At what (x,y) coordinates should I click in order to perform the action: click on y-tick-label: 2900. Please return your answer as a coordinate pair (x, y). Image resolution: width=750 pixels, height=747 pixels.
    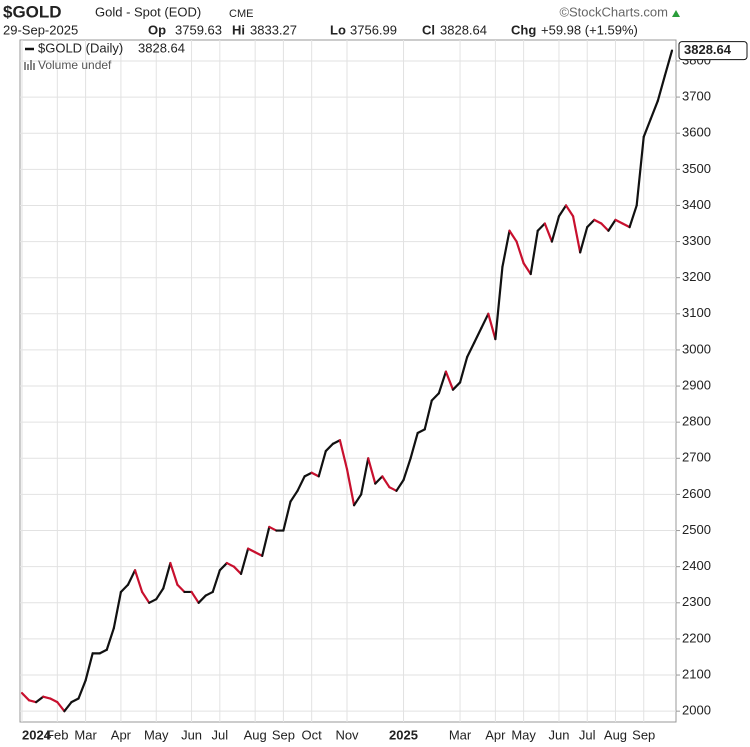
    Looking at the image, I should click on (696, 384).